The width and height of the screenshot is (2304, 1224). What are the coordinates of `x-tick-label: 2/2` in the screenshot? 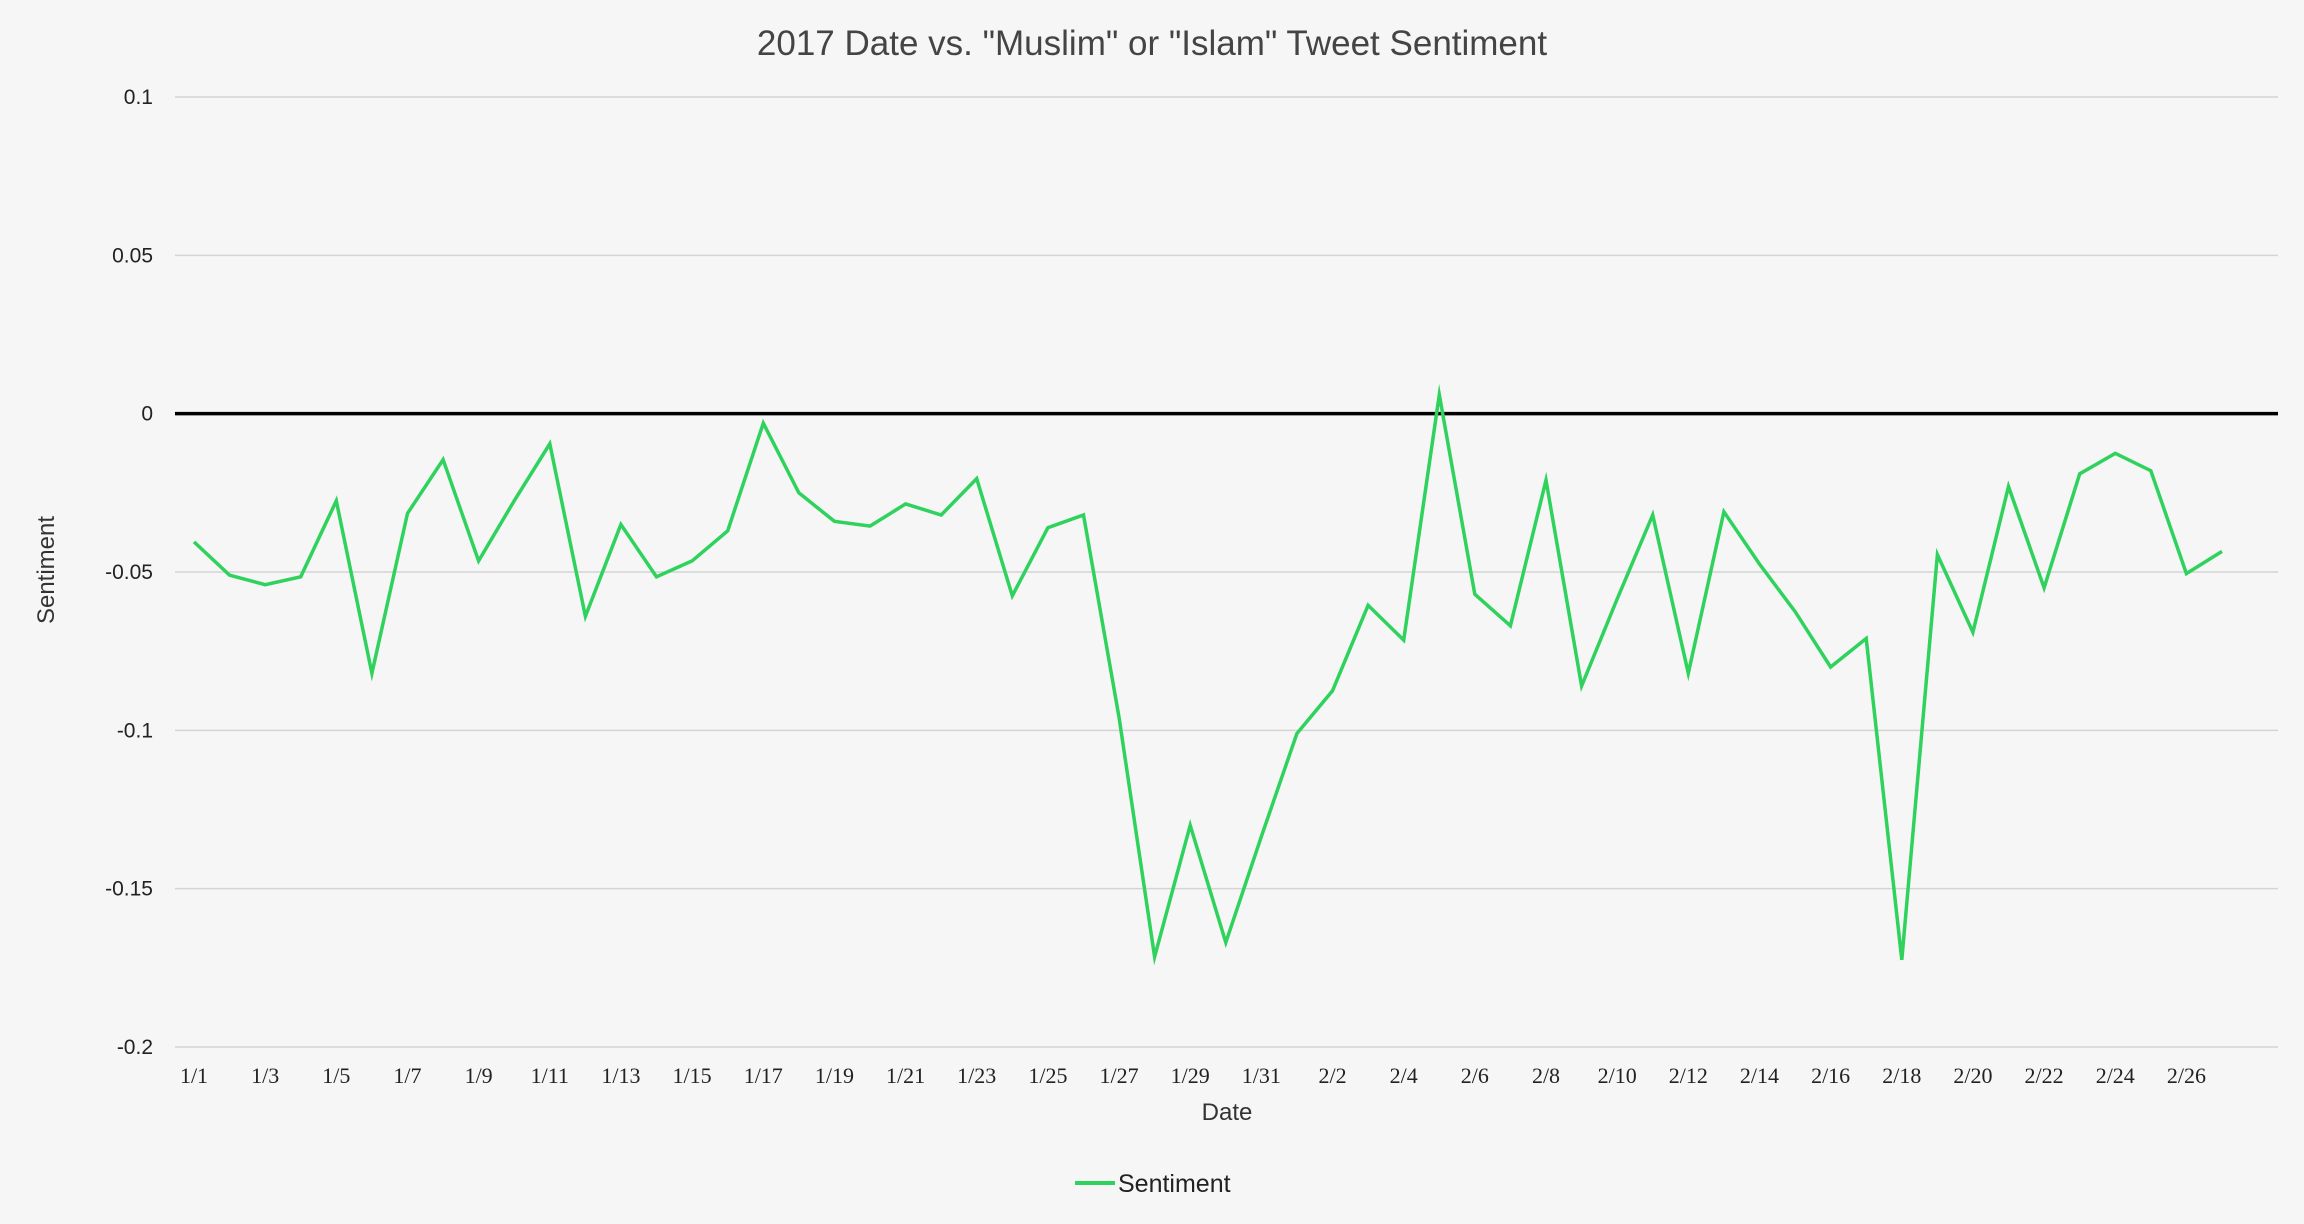 It's located at (1332, 1075).